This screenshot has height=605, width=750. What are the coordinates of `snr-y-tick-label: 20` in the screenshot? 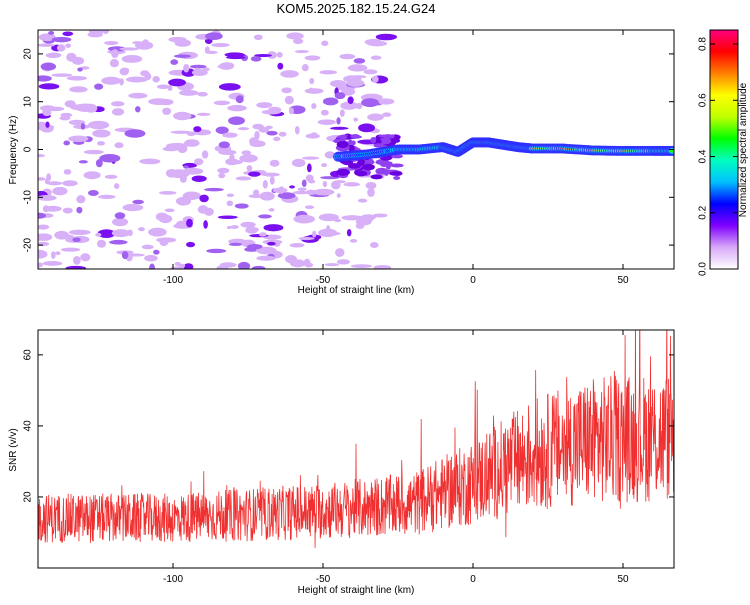 It's located at (28, 497).